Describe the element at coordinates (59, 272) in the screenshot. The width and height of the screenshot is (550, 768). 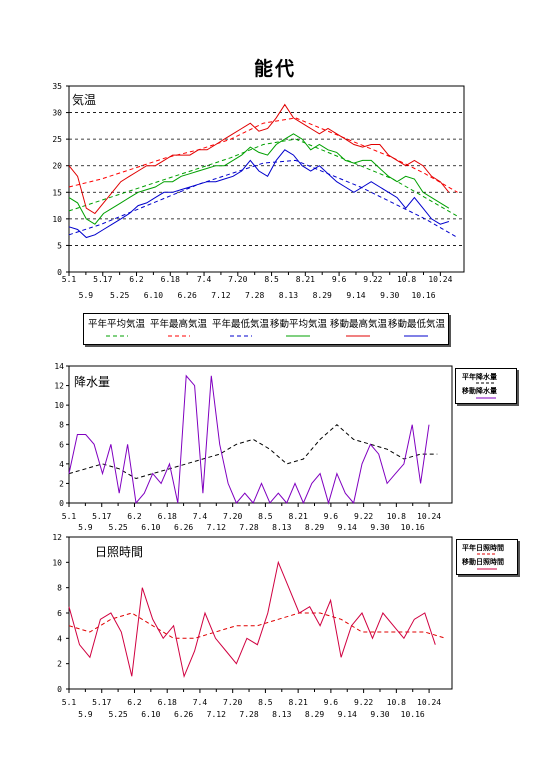
I see `temperature-y-tick-label: 0` at that location.